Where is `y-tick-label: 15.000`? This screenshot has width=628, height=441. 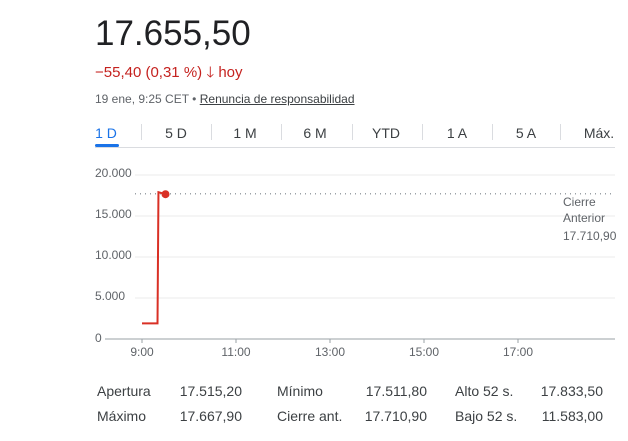
y-tick-label: 15.000 is located at coordinates (113, 214).